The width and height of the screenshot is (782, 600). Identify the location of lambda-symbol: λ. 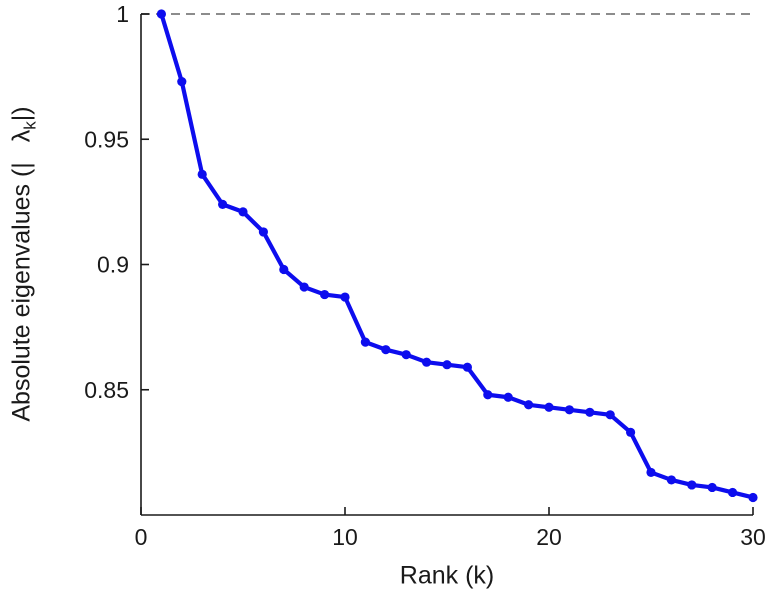
(21, 136).